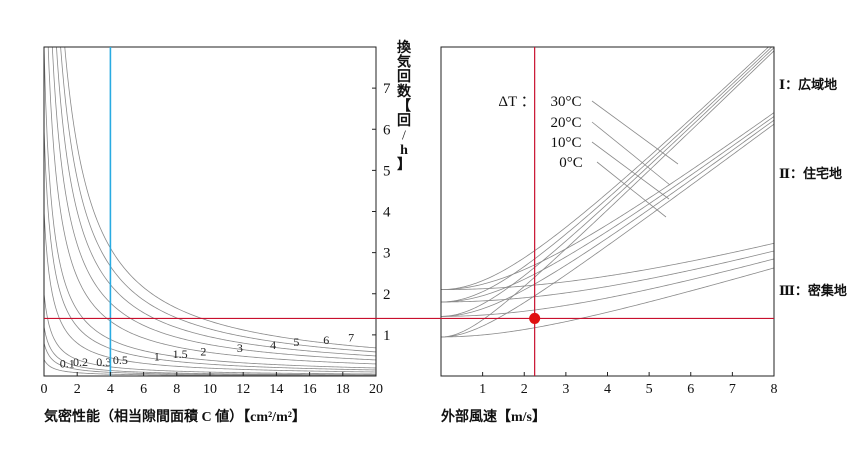  I want to click on right-x-tick-label: 6, so click(690, 389).